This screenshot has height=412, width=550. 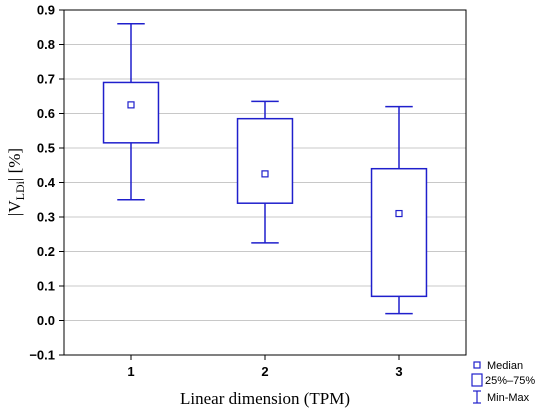 I want to click on legend-box-label: 25%–75%, so click(x=510, y=381).